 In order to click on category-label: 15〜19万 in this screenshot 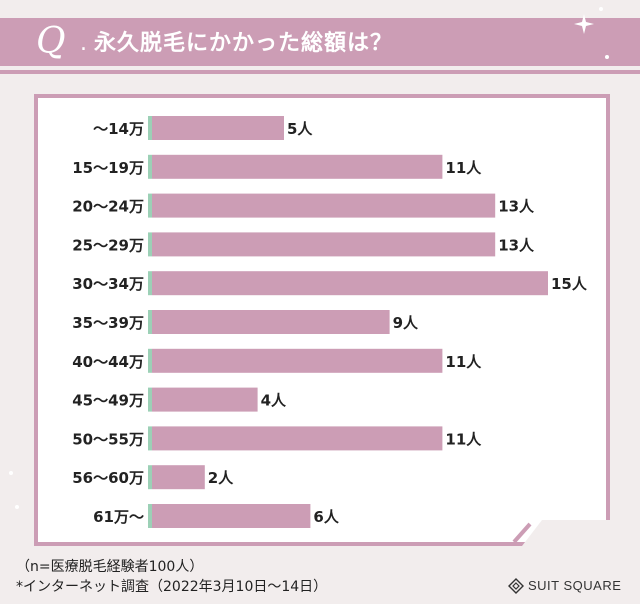, I will do `click(108, 168)`.